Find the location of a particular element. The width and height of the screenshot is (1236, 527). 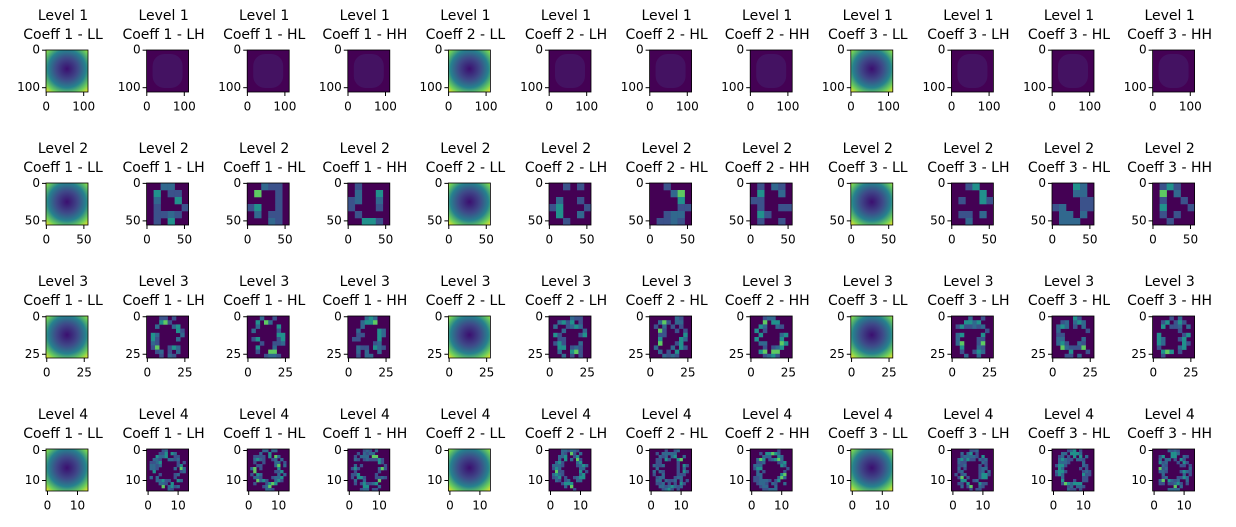

panel-level: Level 2 is located at coordinates (365, 149).